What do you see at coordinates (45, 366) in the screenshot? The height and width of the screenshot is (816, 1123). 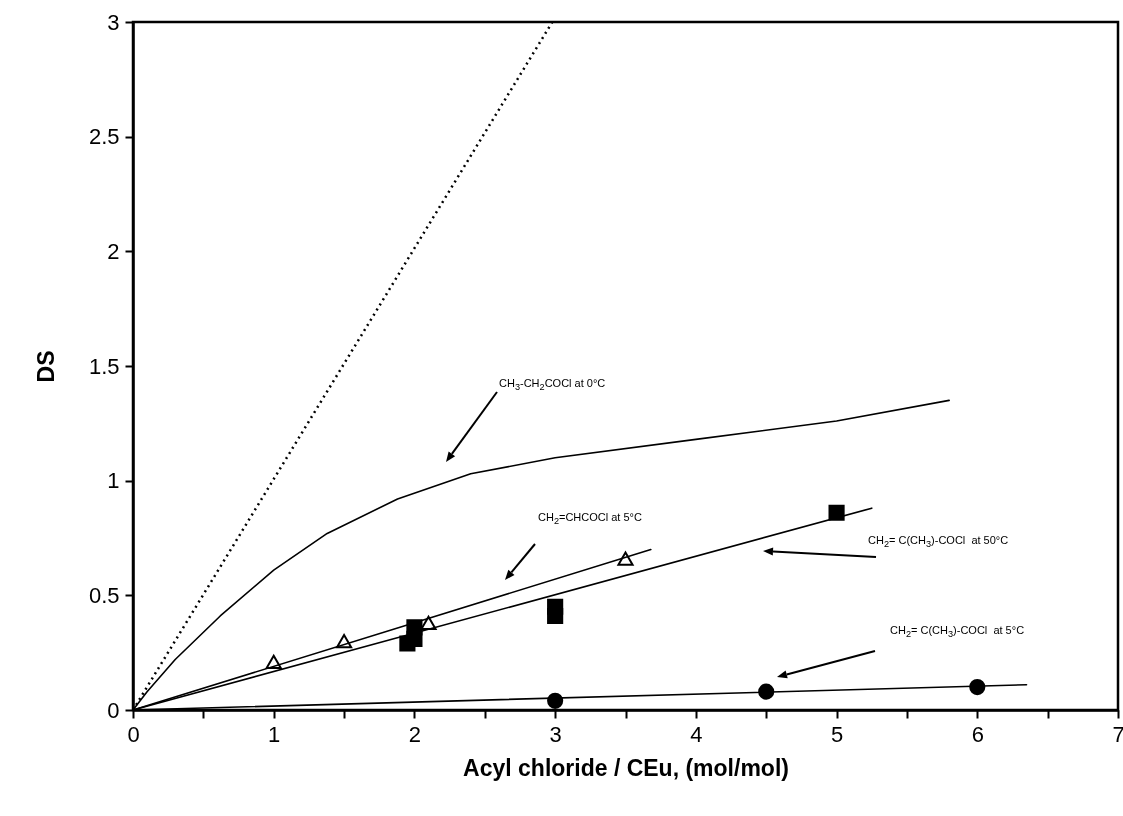 I see `y-axis-title: DS` at bounding box center [45, 366].